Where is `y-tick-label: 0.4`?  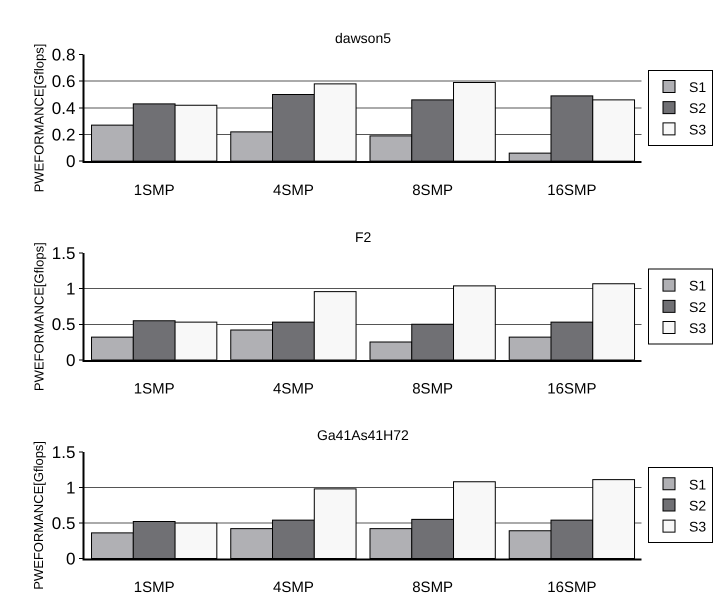
y-tick-label: 0.4 is located at coordinates (64, 108).